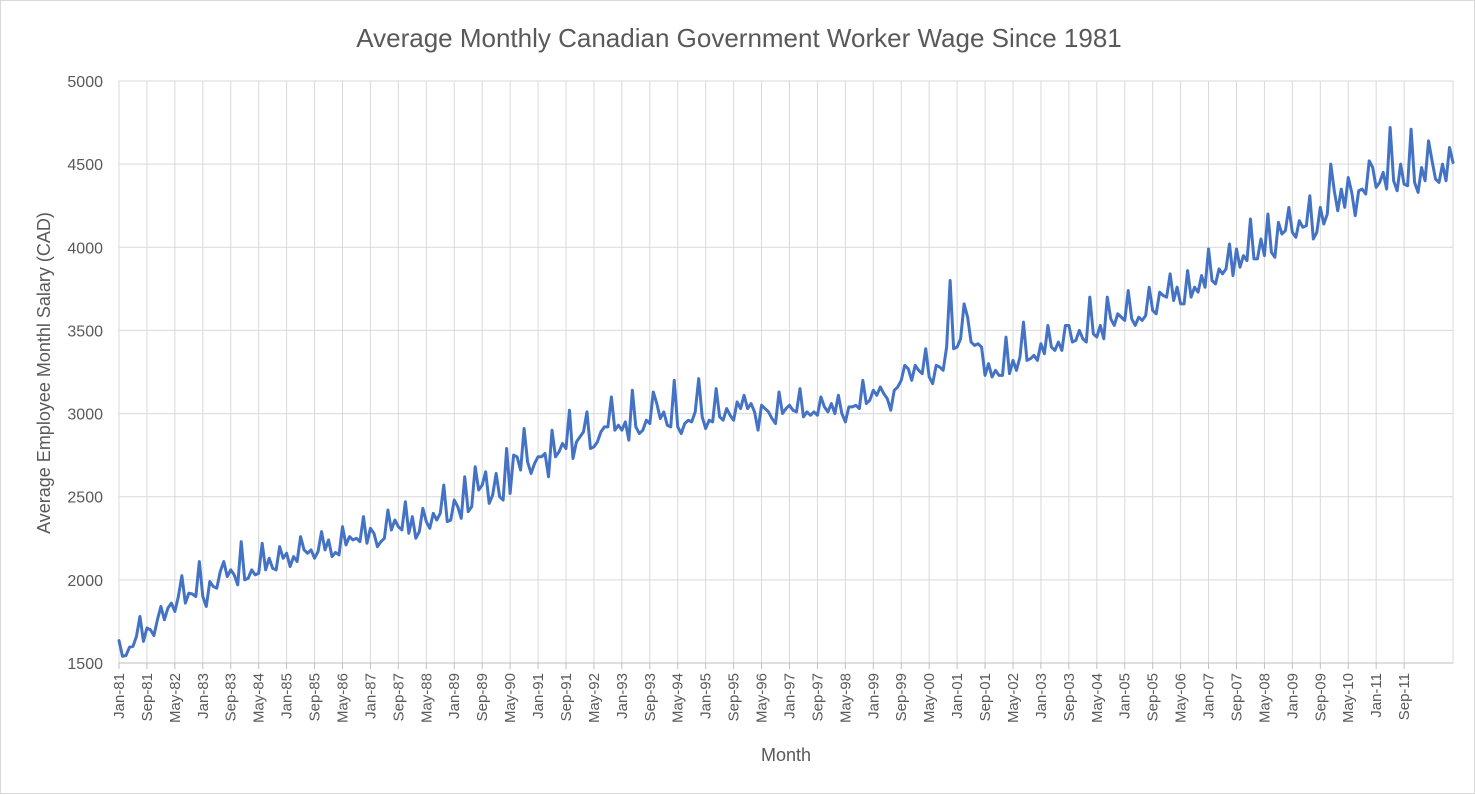 This screenshot has height=795, width=1475. Describe the element at coordinates (85, 664) in the screenshot. I see `y-tick-label: 1500` at that location.